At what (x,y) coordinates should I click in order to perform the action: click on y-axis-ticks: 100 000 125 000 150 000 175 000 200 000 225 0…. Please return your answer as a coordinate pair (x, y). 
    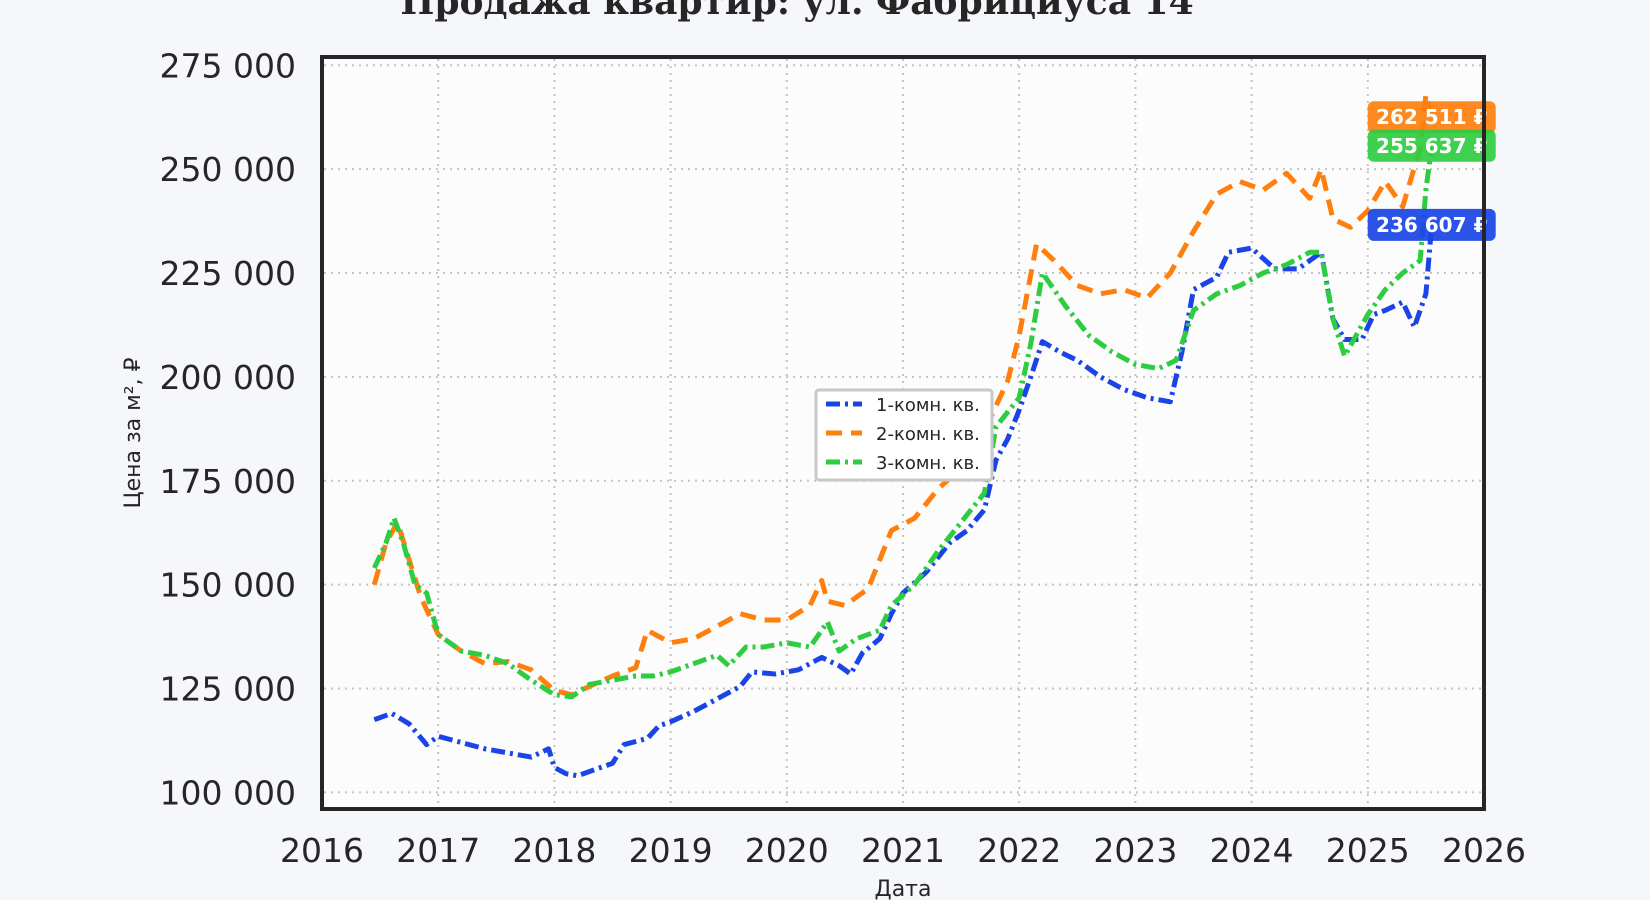
    Looking at the image, I should click on (228, 429).